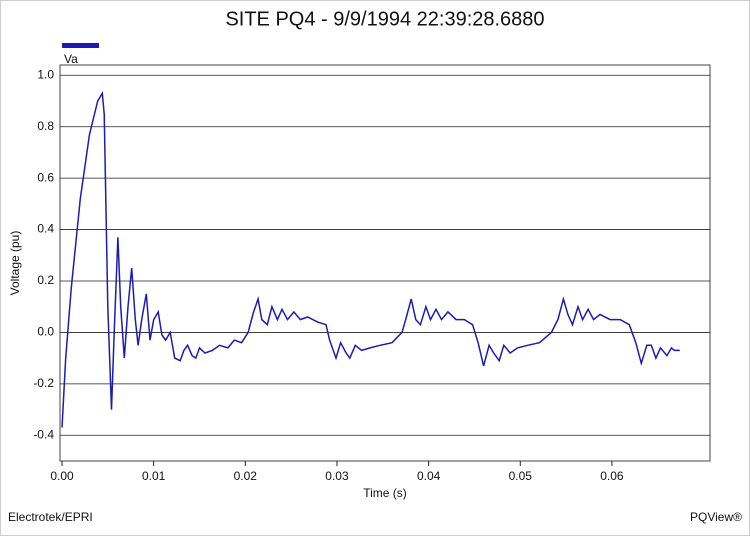 This screenshot has height=536, width=750. I want to click on y-tick-label: 0.2, so click(45, 280).